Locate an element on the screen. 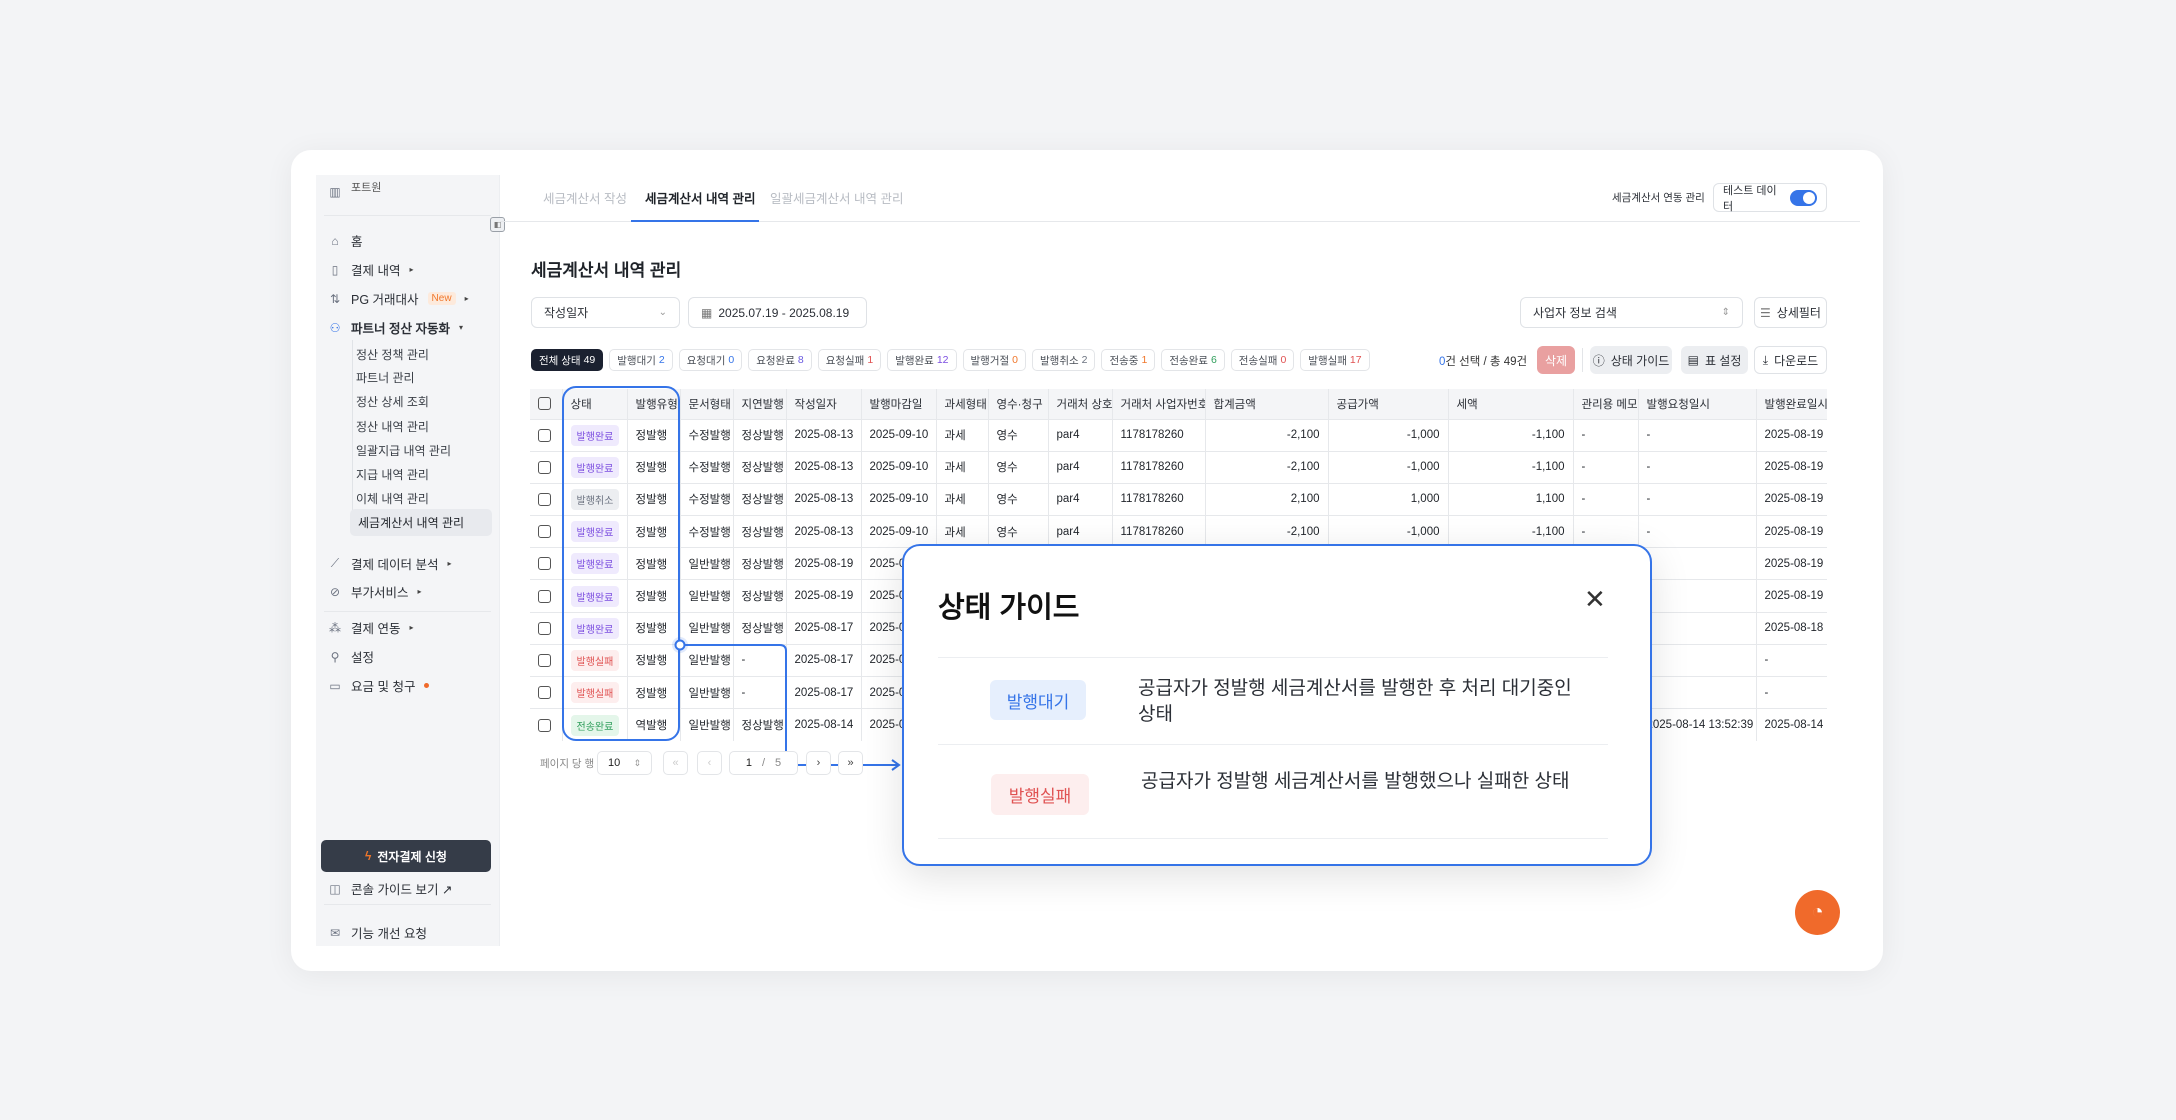 This screenshot has height=1120, width=2176. apply-payment-button: ϟ 전자결제 신청 is located at coordinates (406, 856).